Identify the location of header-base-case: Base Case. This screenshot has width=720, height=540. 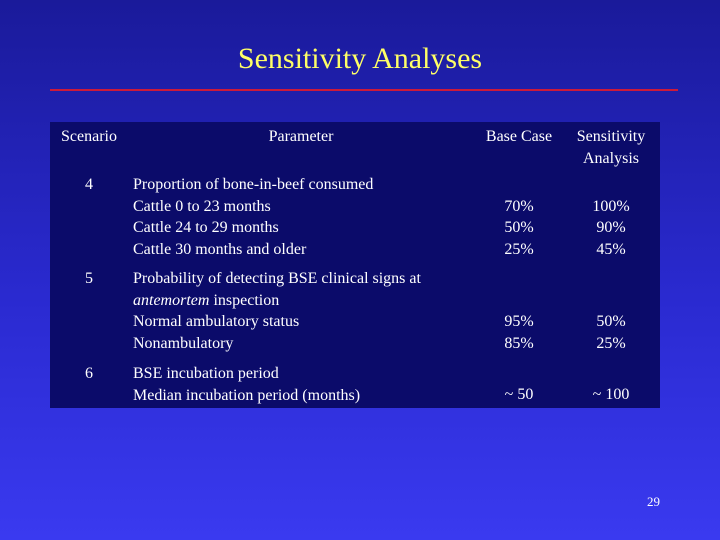
(519, 136).